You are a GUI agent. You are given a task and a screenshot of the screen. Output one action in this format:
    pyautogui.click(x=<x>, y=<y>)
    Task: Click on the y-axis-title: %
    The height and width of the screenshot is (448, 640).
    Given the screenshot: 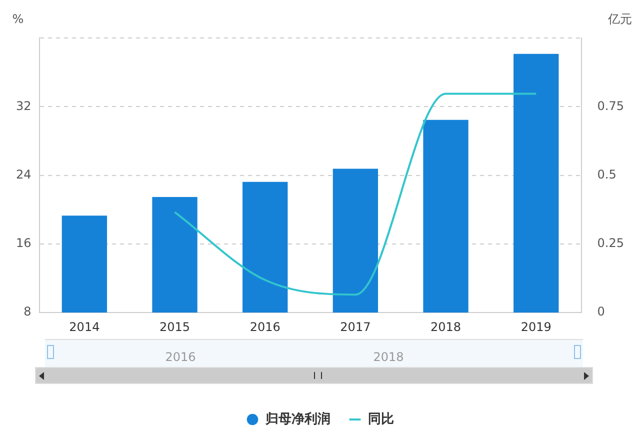 What is the action you would take?
    pyautogui.click(x=18, y=19)
    